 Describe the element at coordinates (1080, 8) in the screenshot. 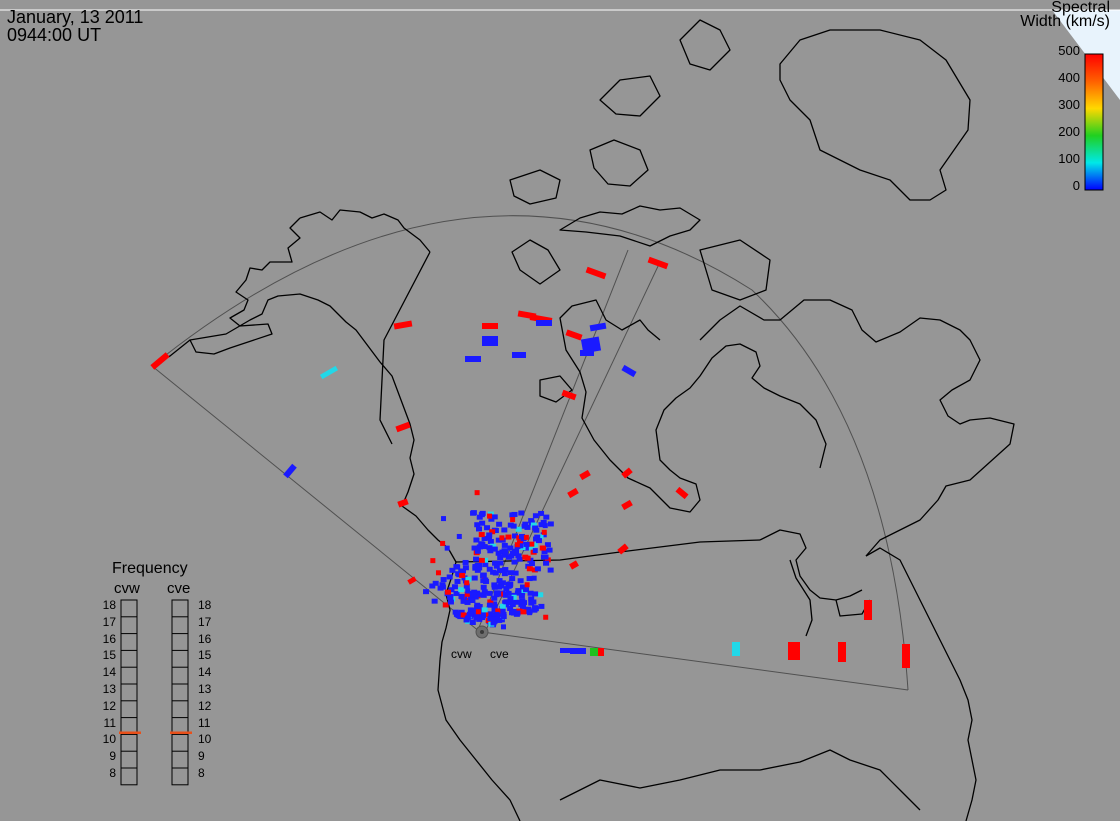

I see `colorbar-title-line1: Spectral` at that location.